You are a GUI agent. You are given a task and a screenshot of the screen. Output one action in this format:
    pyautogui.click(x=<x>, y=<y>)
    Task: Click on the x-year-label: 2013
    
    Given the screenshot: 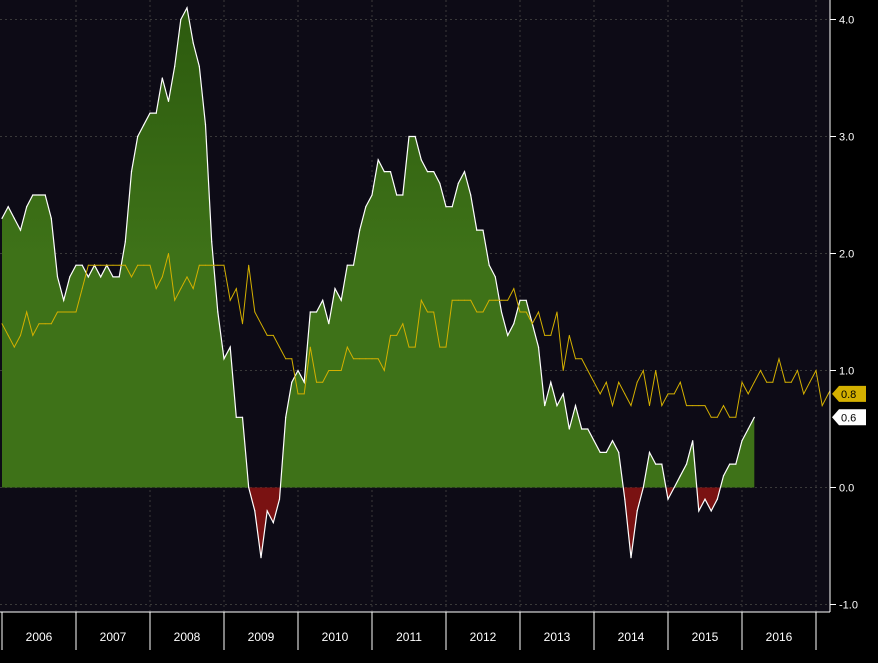 What is the action you would take?
    pyautogui.click(x=557, y=637)
    